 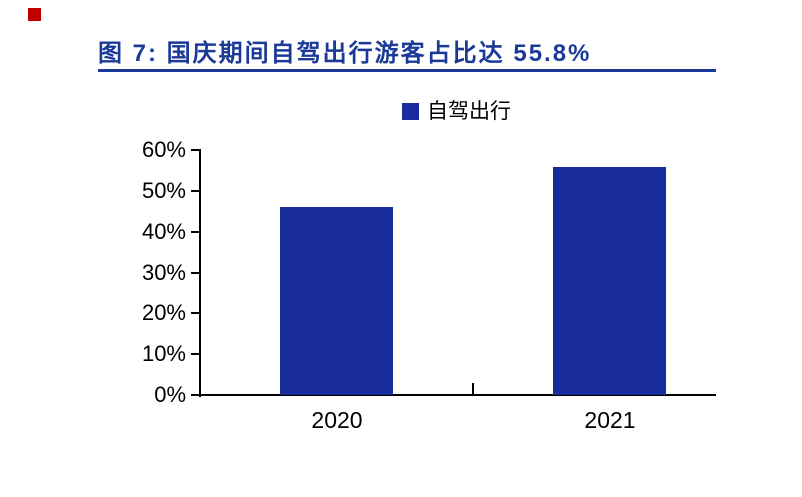 What do you see at coordinates (337, 420) in the screenshot?
I see `x-axis-label-2020: 2020` at bounding box center [337, 420].